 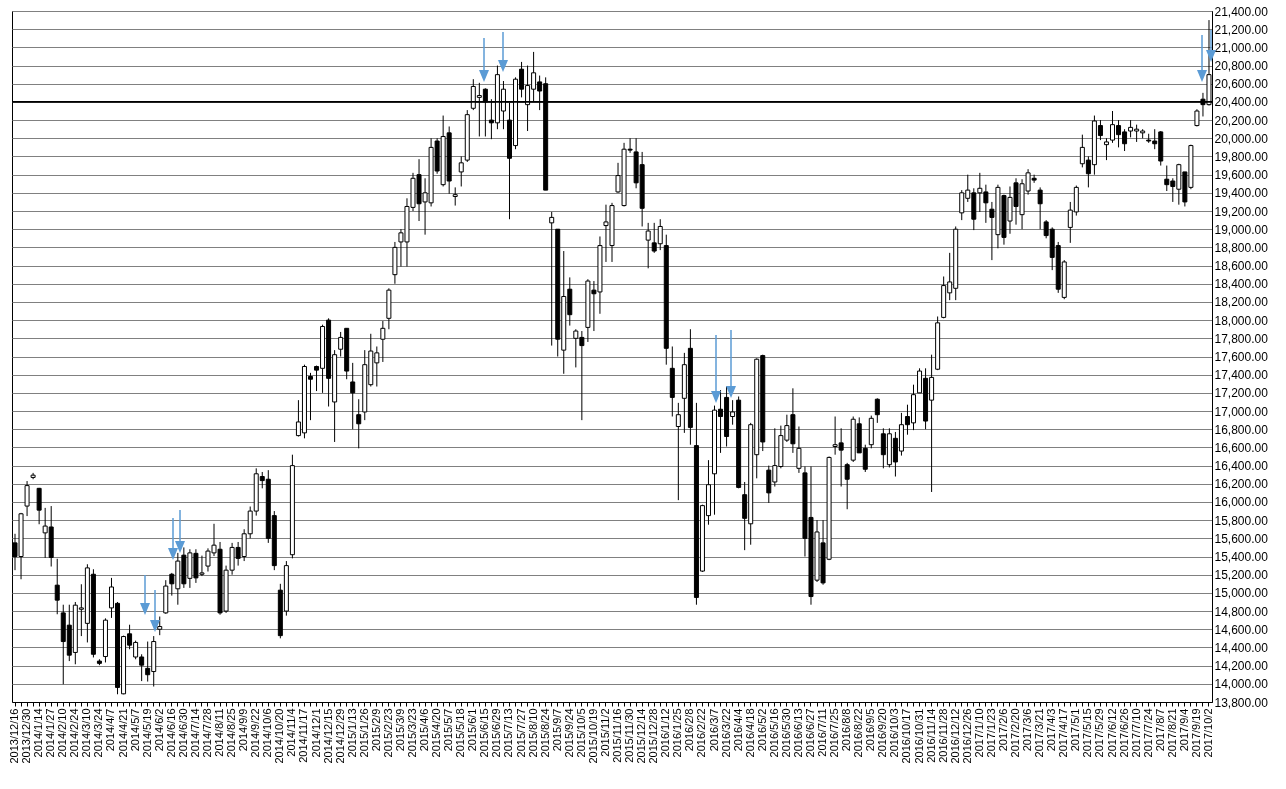 I want to click on x-tick-label: 2014/9/9, so click(x=243, y=730).